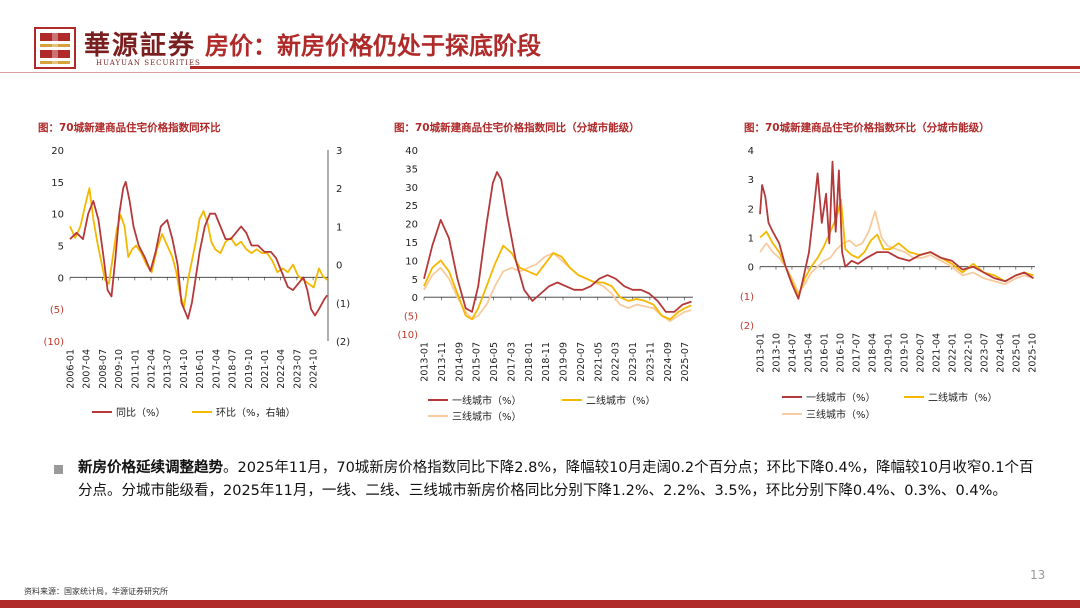 The width and height of the screenshot is (1080, 608). I want to click on x-tick-label: 2008-07, so click(103, 369).